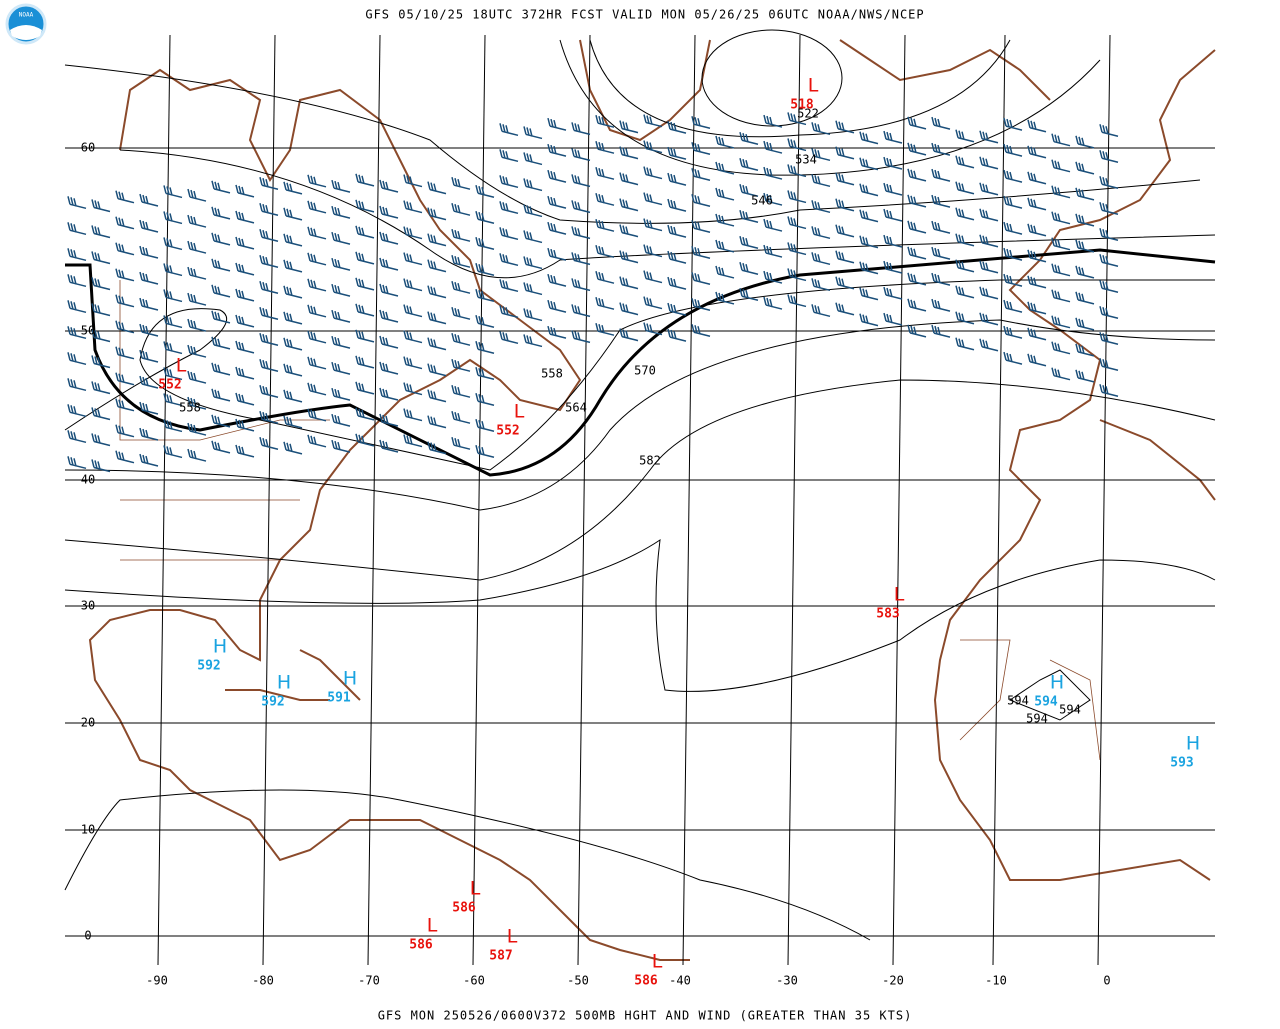  I want to click on latitude-label: 40, so click(88, 480).